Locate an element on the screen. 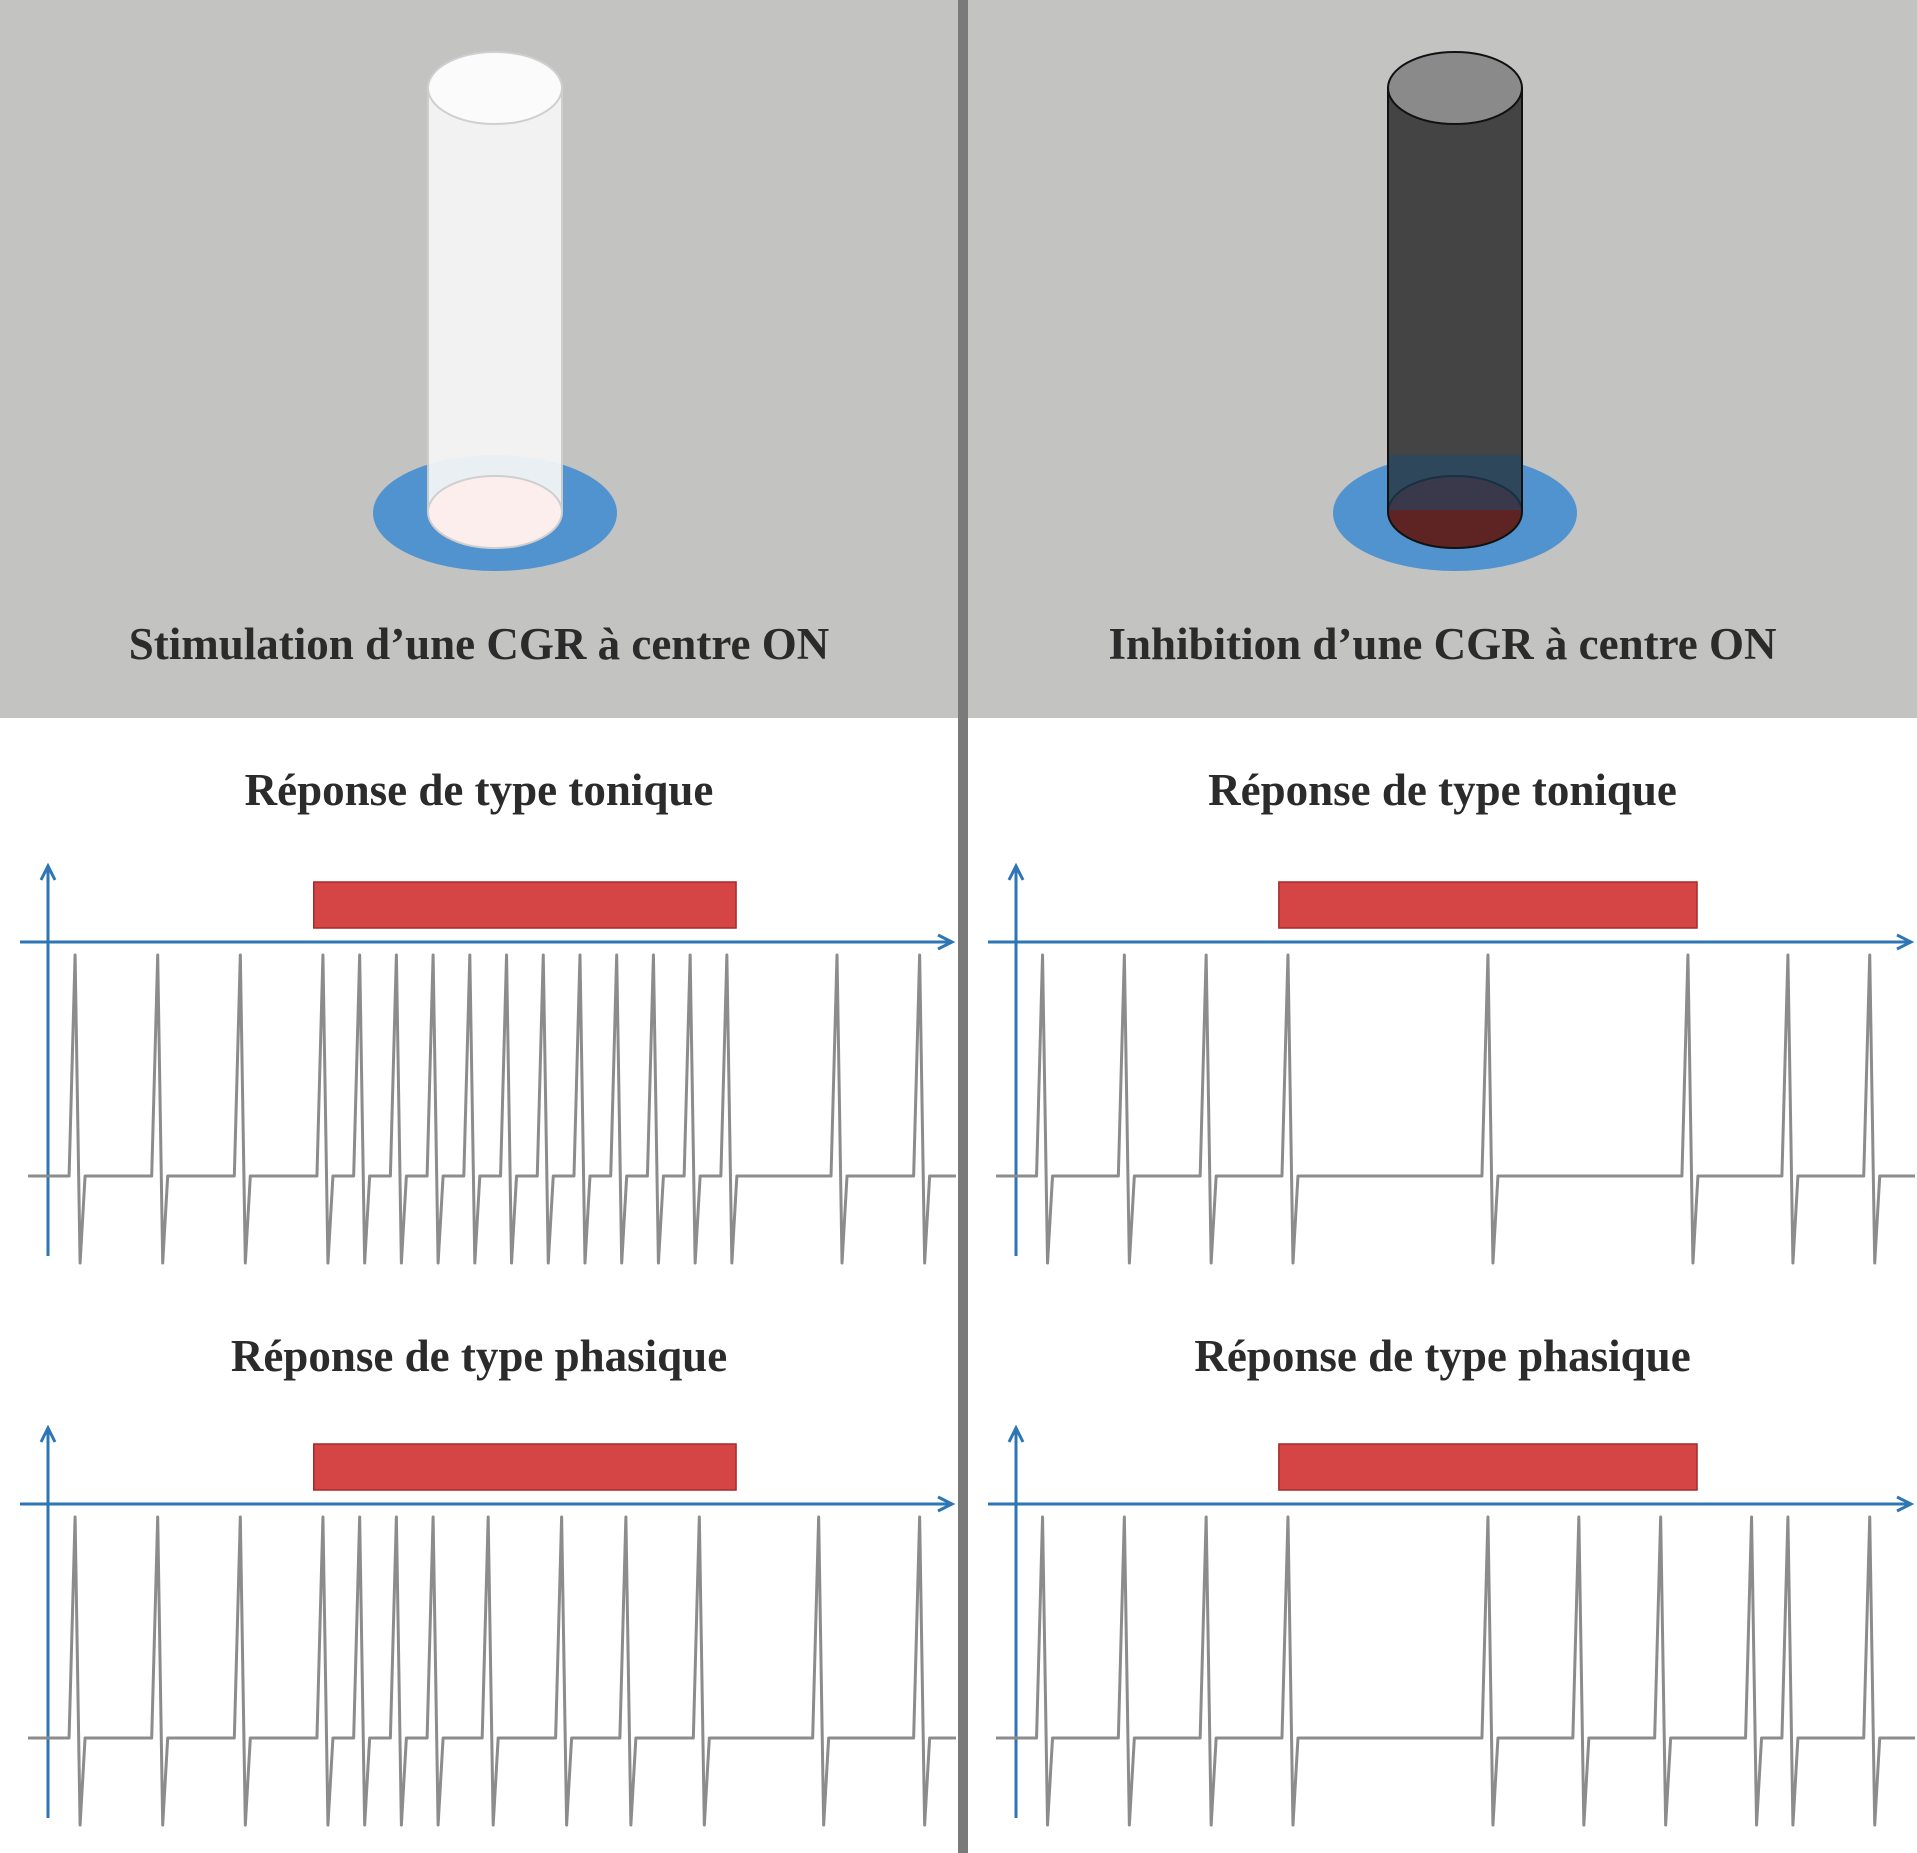 This screenshot has height=1853, width=1917. stimulus-title: Stimulation d’une CGR à centre ON is located at coordinates (479, 644).